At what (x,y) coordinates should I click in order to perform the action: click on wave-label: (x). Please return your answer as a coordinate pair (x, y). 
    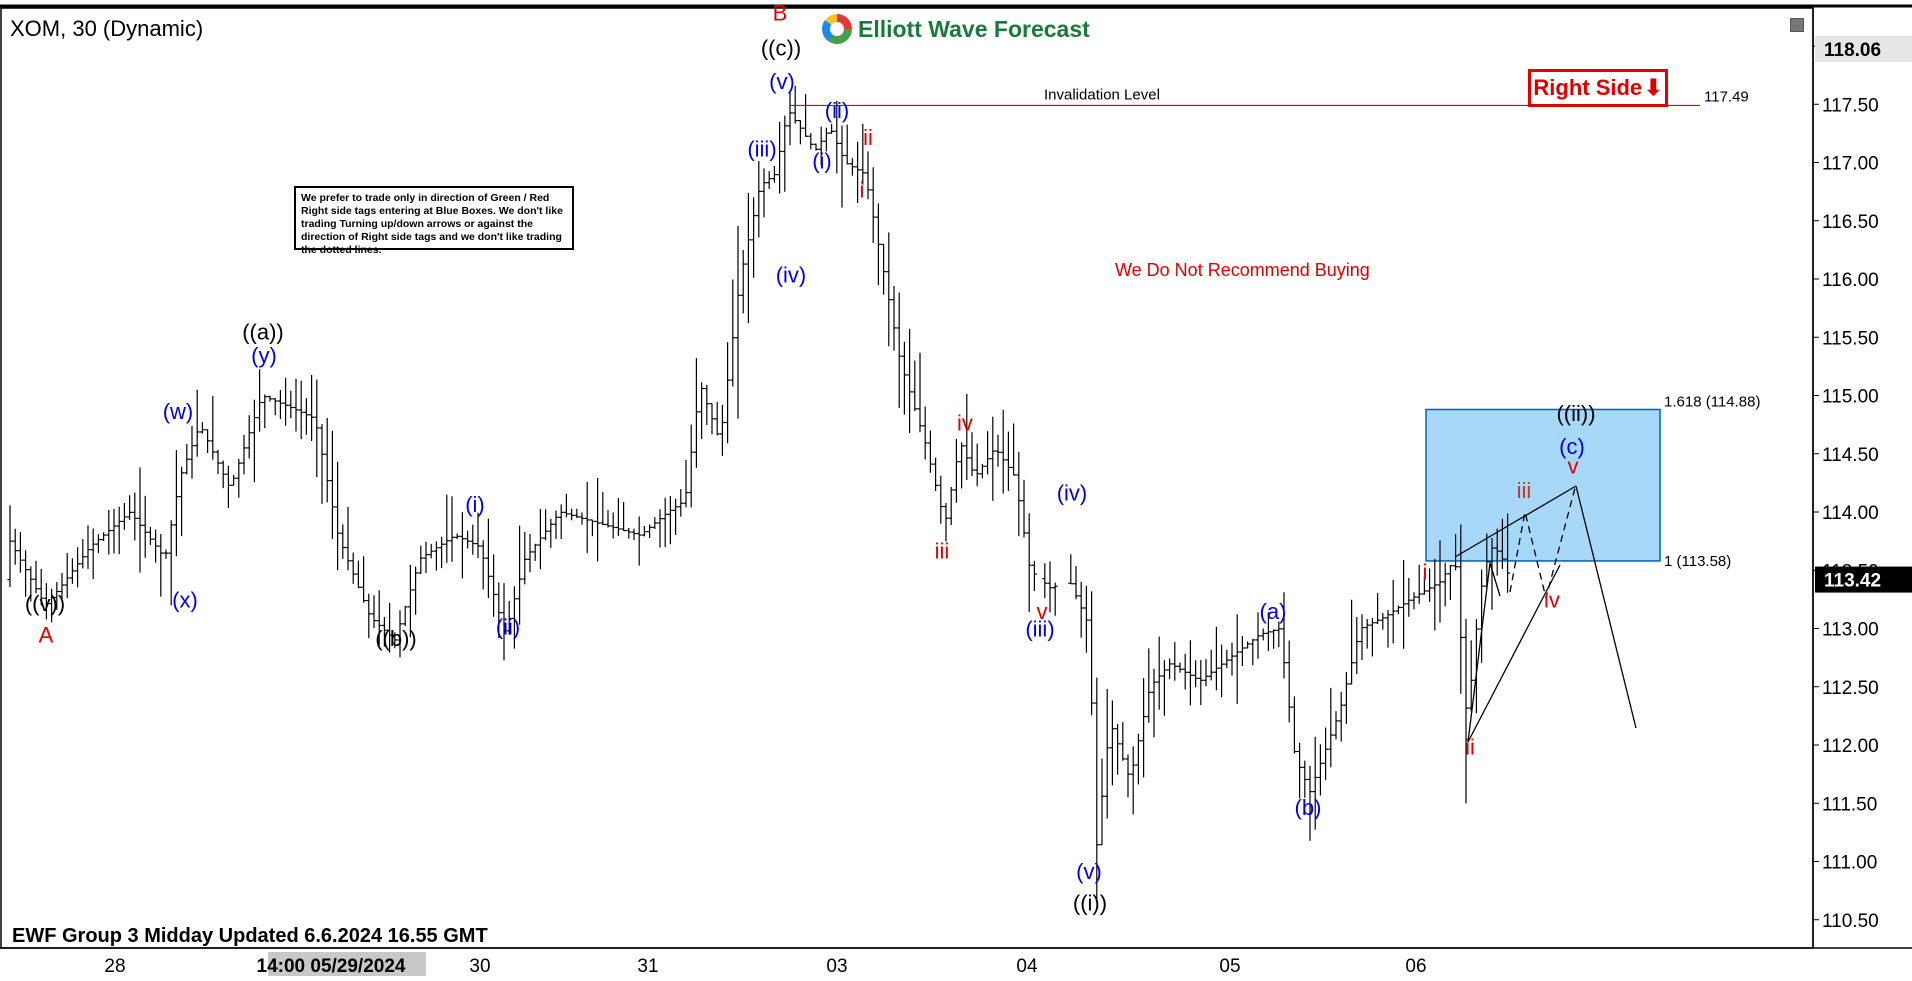
    Looking at the image, I should click on (185, 600).